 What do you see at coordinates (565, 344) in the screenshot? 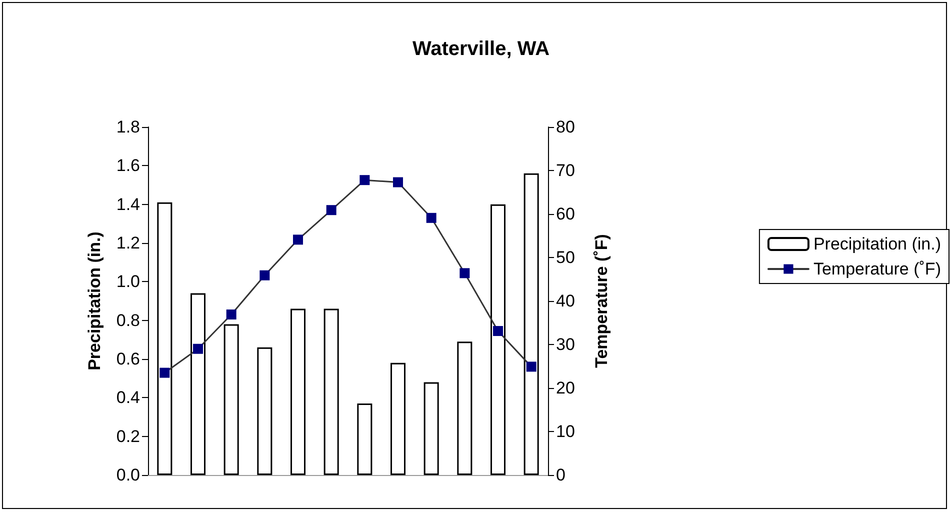
I see `y2-tick-label: 30` at bounding box center [565, 344].